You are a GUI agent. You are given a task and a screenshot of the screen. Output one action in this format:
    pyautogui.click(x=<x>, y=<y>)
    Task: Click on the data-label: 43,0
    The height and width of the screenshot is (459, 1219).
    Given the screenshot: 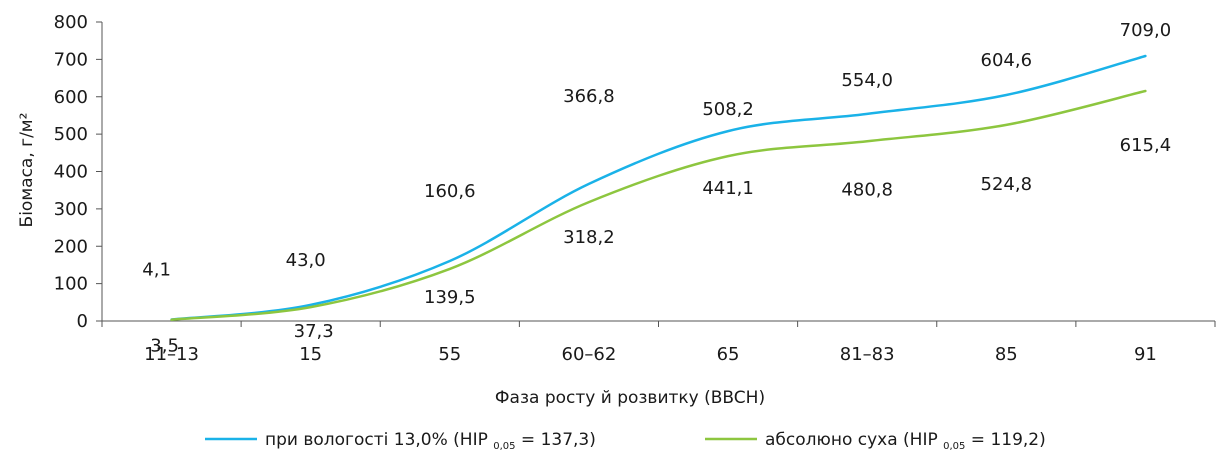 What is the action you would take?
    pyautogui.click(x=306, y=260)
    